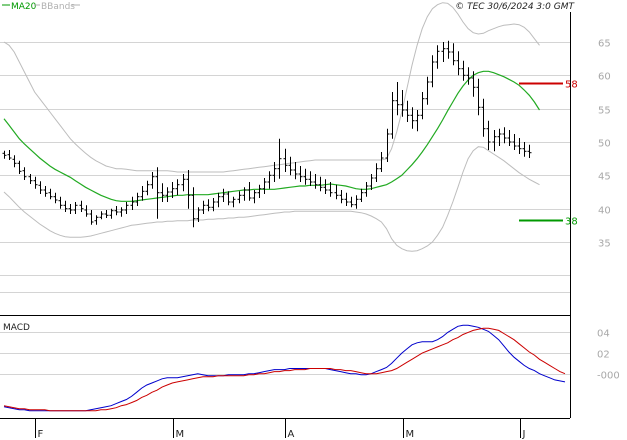 The height and width of the screenshot is (440, 627). I want to click on price-tick-label: 45, so click(604, 177).